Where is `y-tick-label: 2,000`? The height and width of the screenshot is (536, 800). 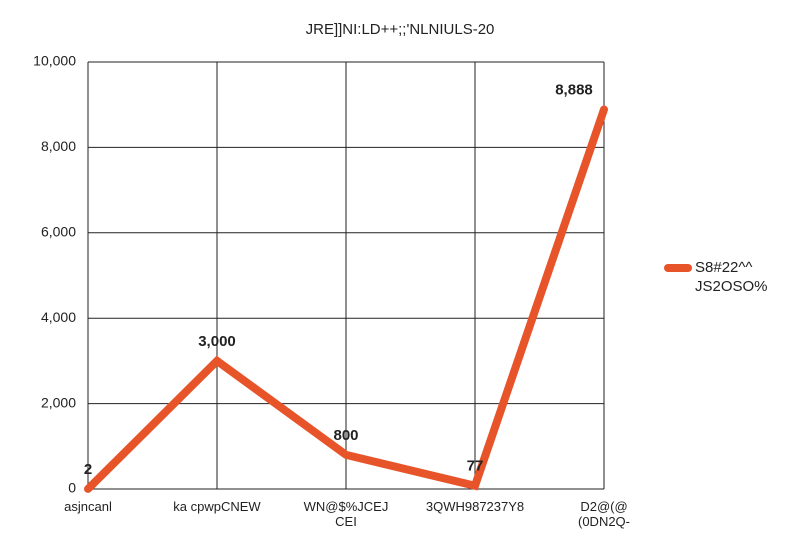 y-tick-label: 2,000 is located at coordinates (58, 402).